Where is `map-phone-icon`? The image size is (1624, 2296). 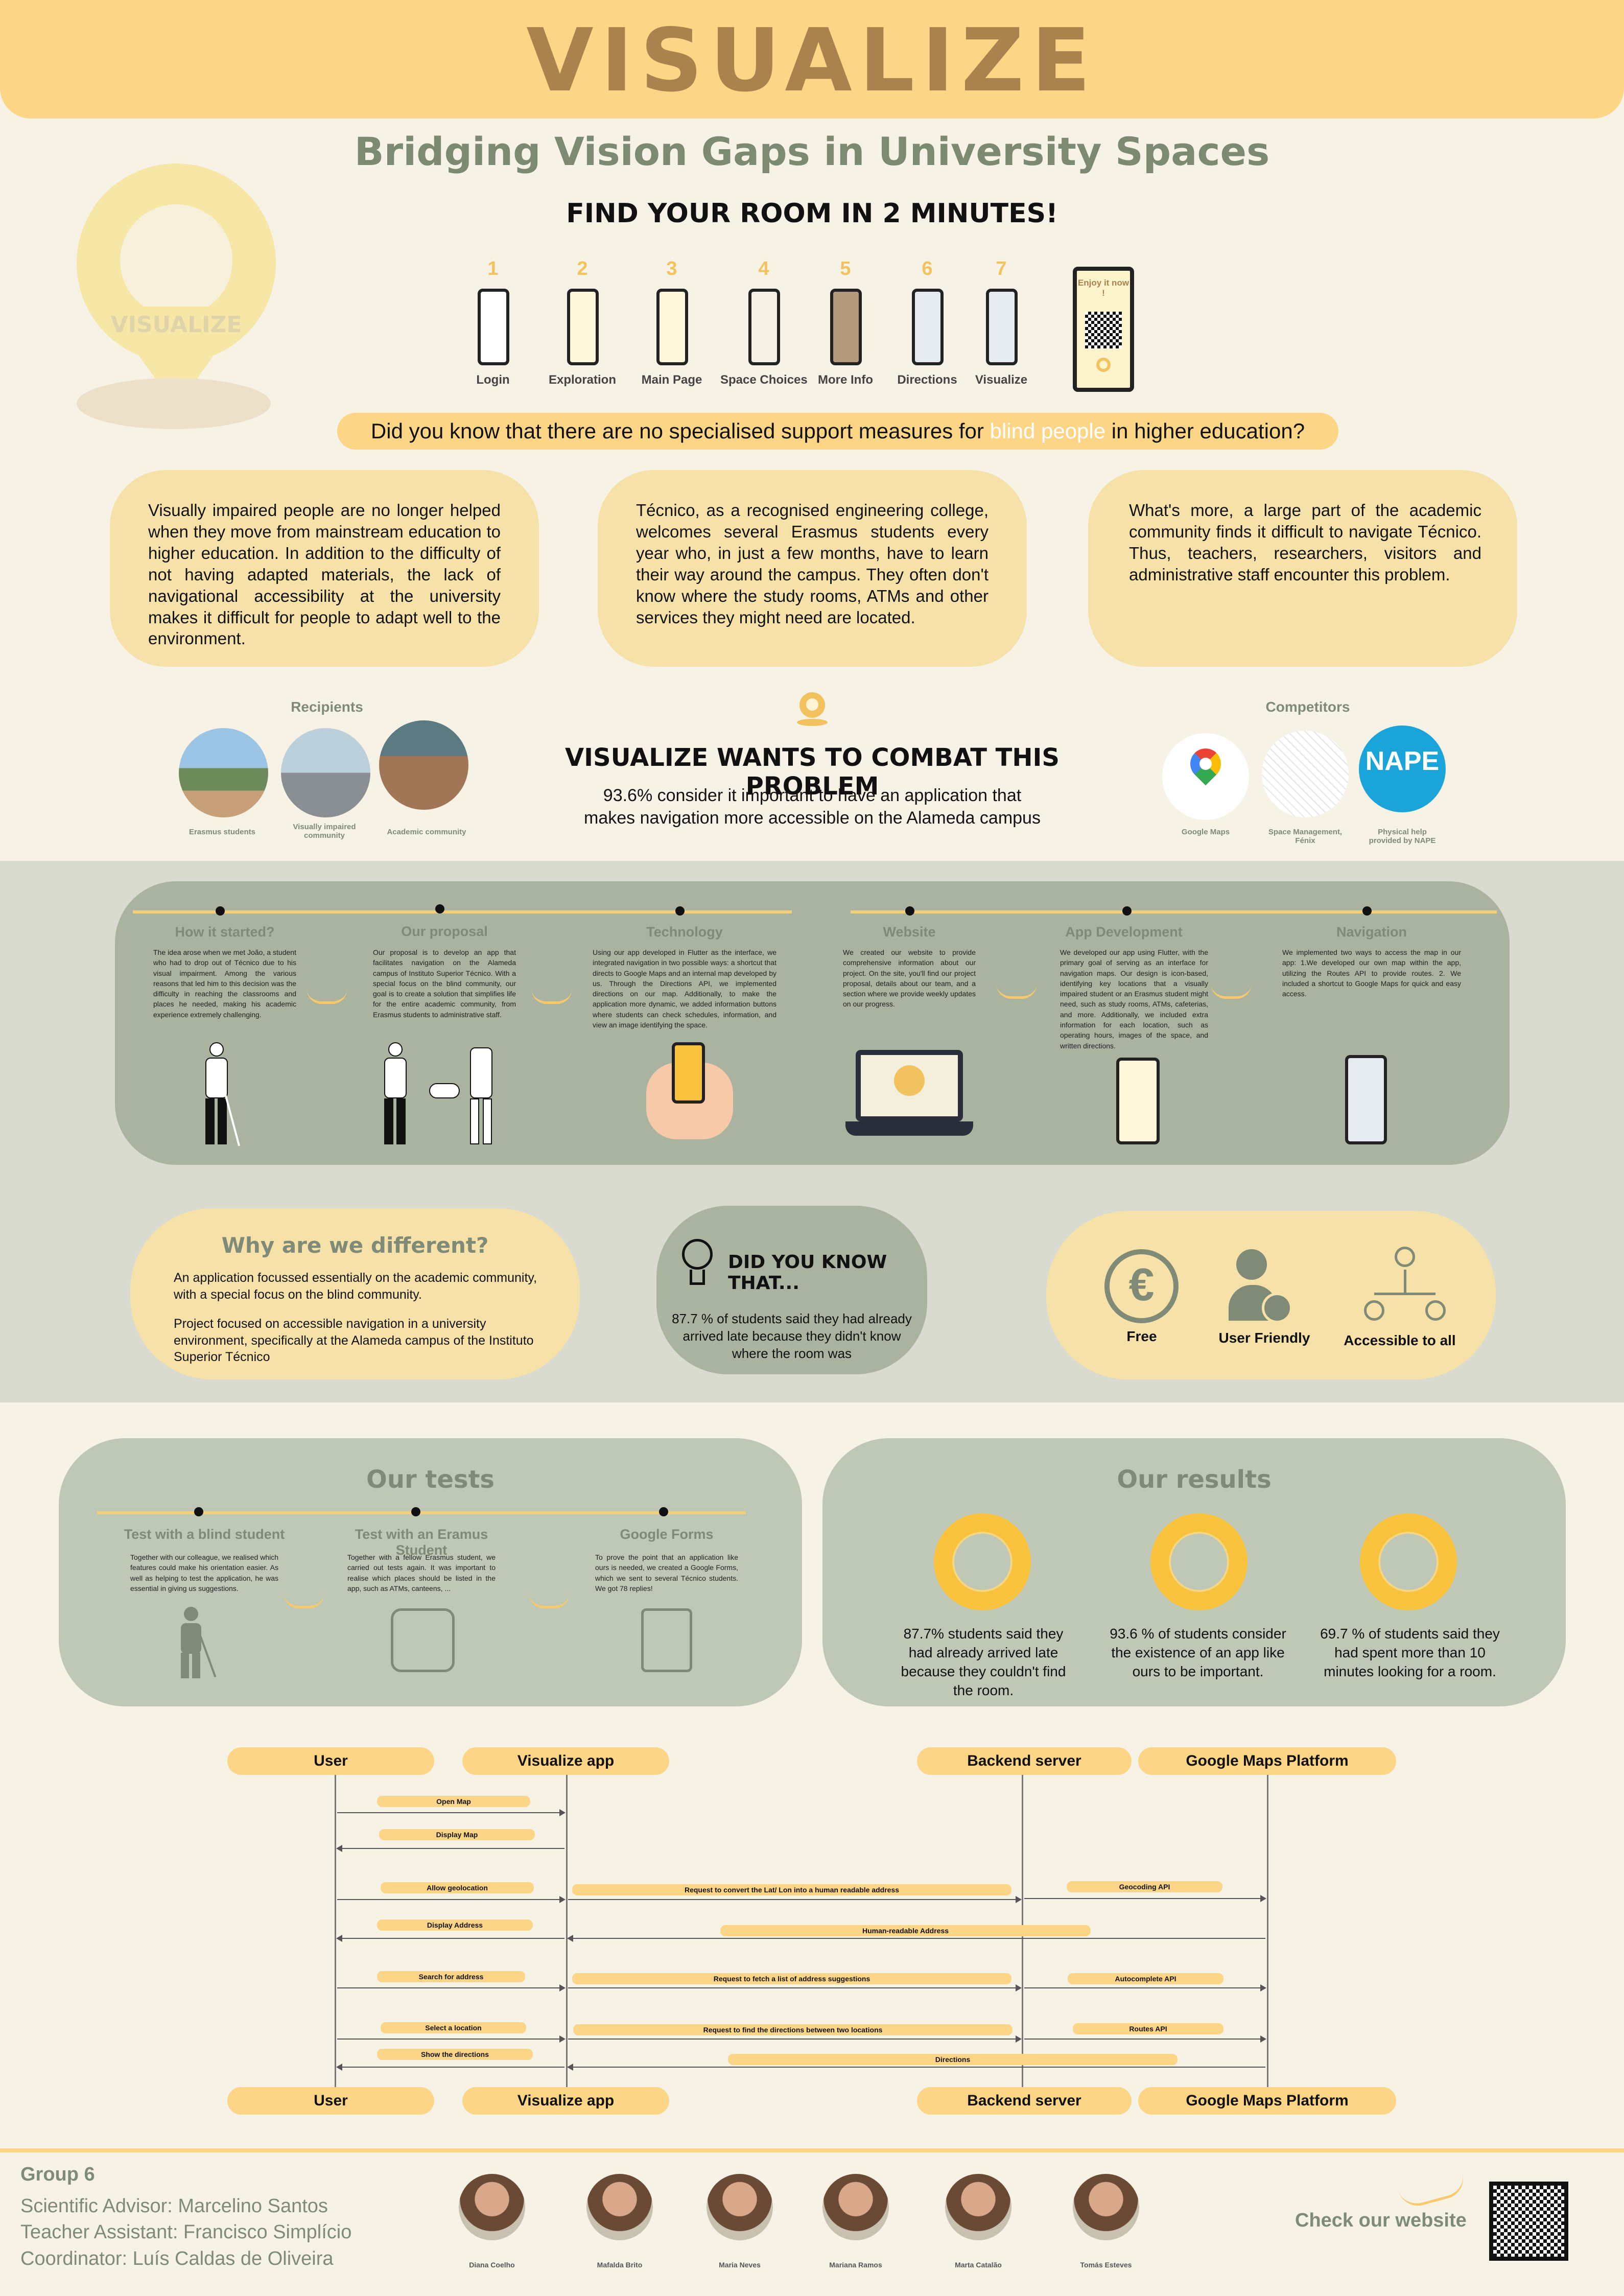
map-phone-icon is located at coordinates (1366, 1099).